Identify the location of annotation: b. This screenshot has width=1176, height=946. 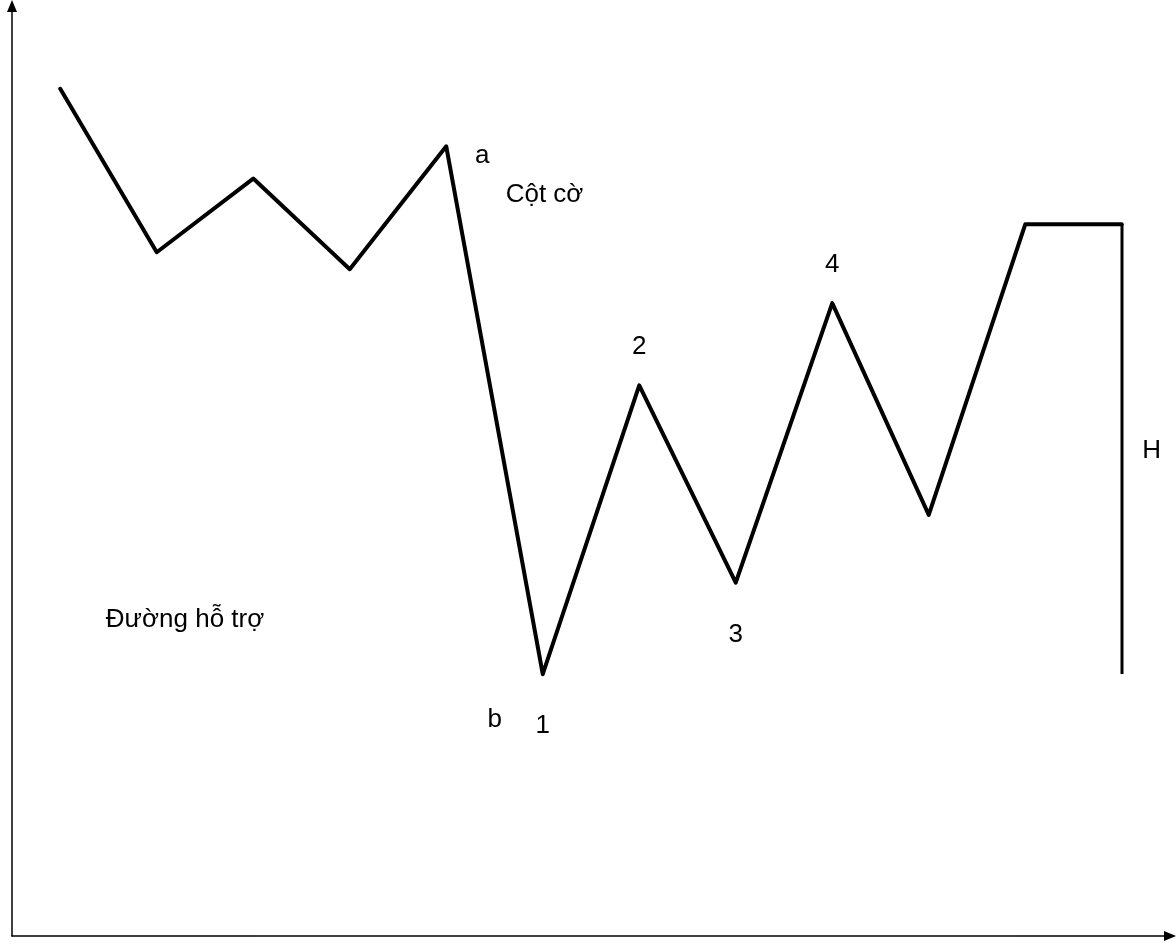
(494, 718).